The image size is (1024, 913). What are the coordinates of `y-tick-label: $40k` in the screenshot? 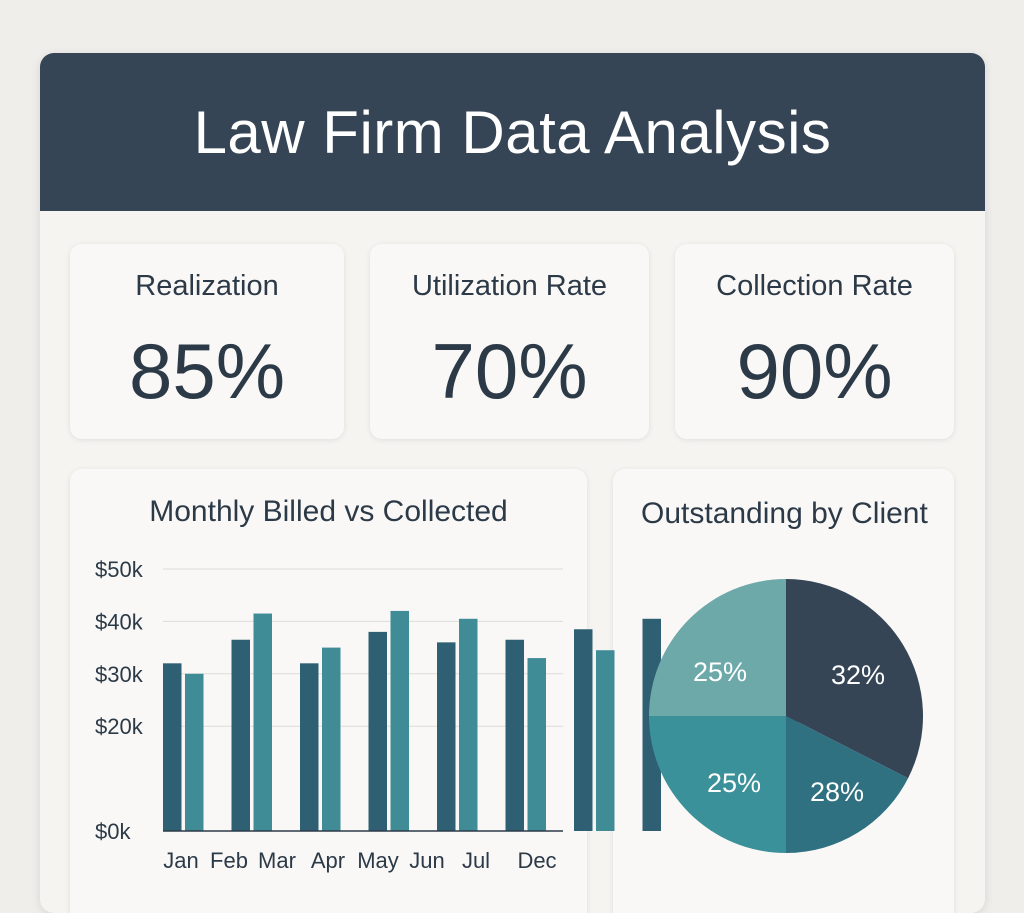 It's located at (119, 621).